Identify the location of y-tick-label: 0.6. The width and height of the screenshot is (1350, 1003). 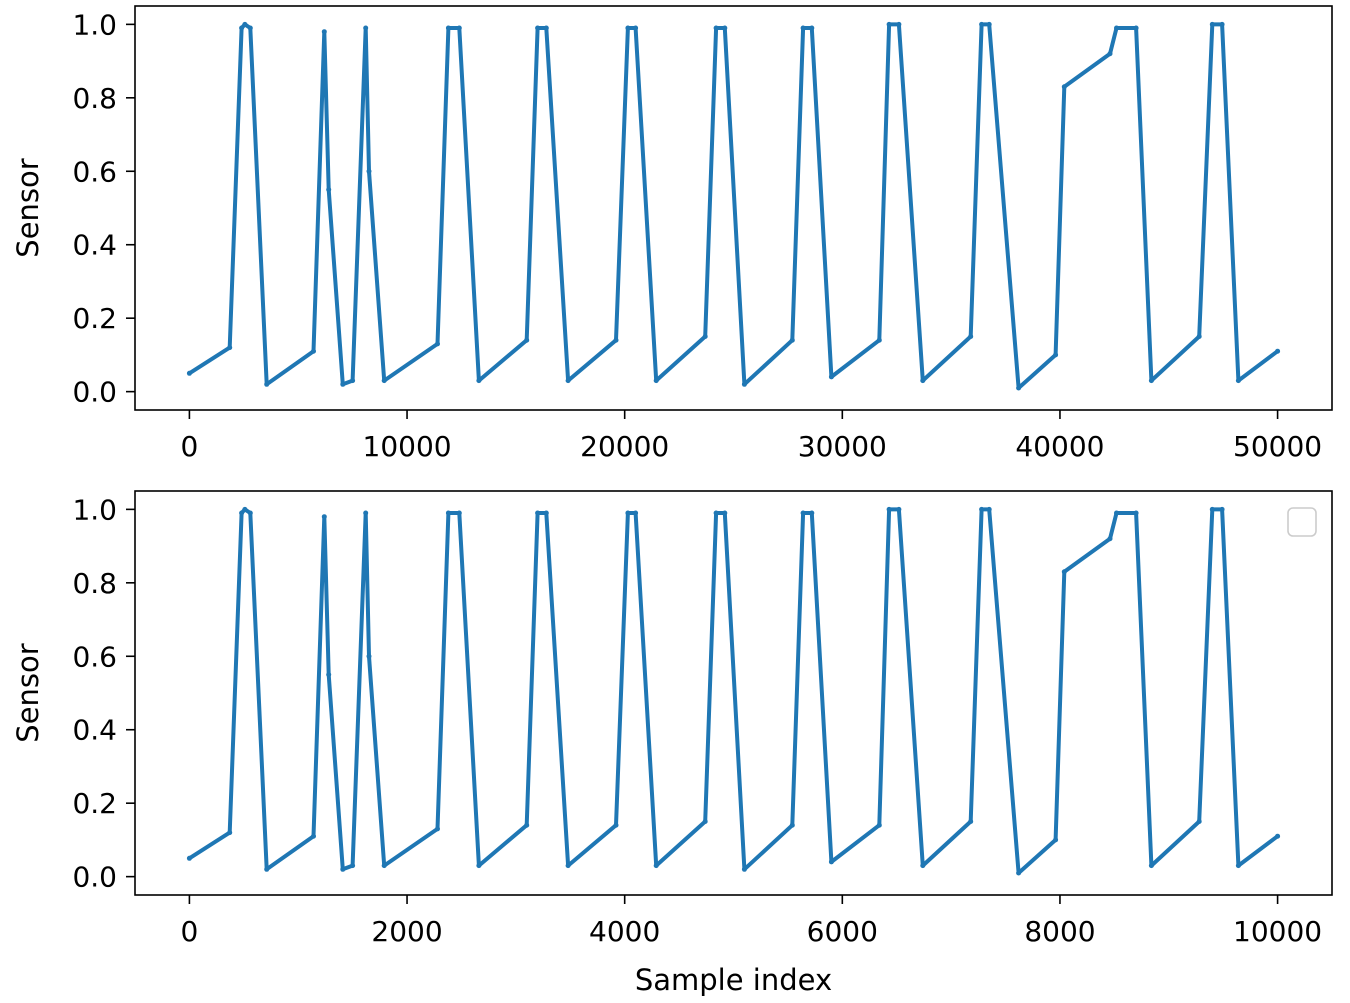
(94, 171).